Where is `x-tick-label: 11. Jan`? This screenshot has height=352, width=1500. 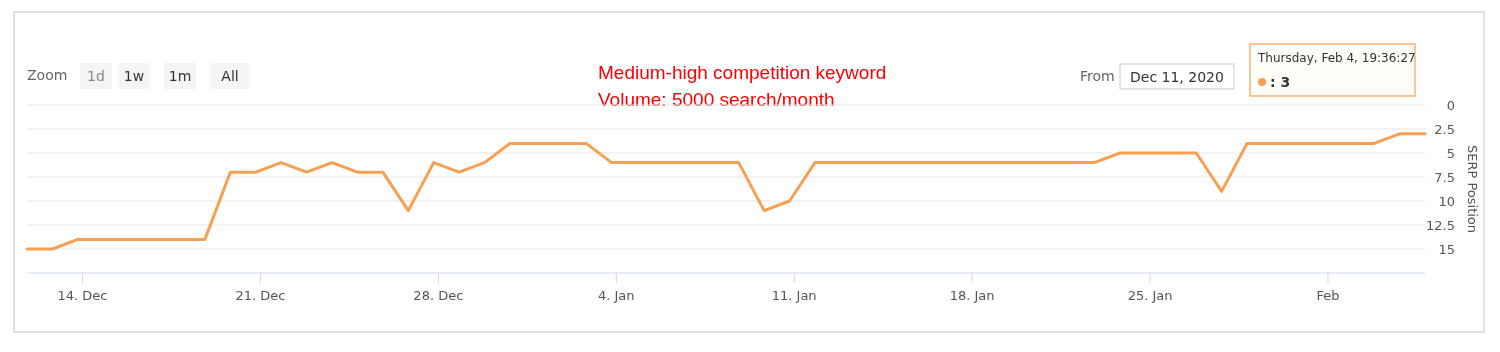
x-tick-label: 11. Jan is located at coordinates (794, 295).